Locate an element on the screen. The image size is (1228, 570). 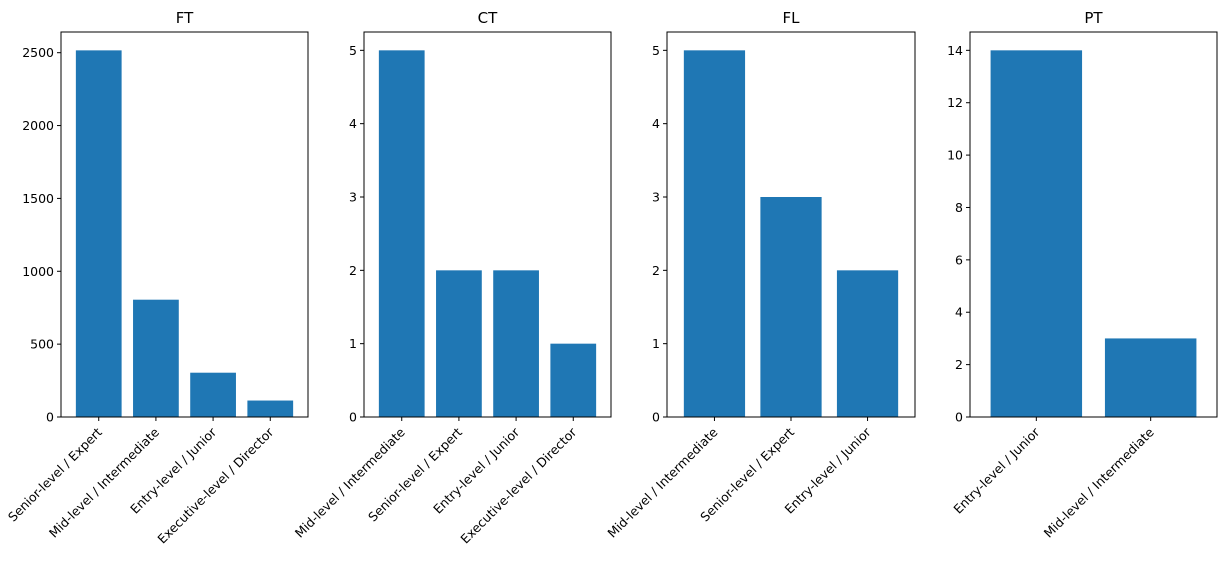
y-tick-label: 6 is located at coordinates (959, 259).